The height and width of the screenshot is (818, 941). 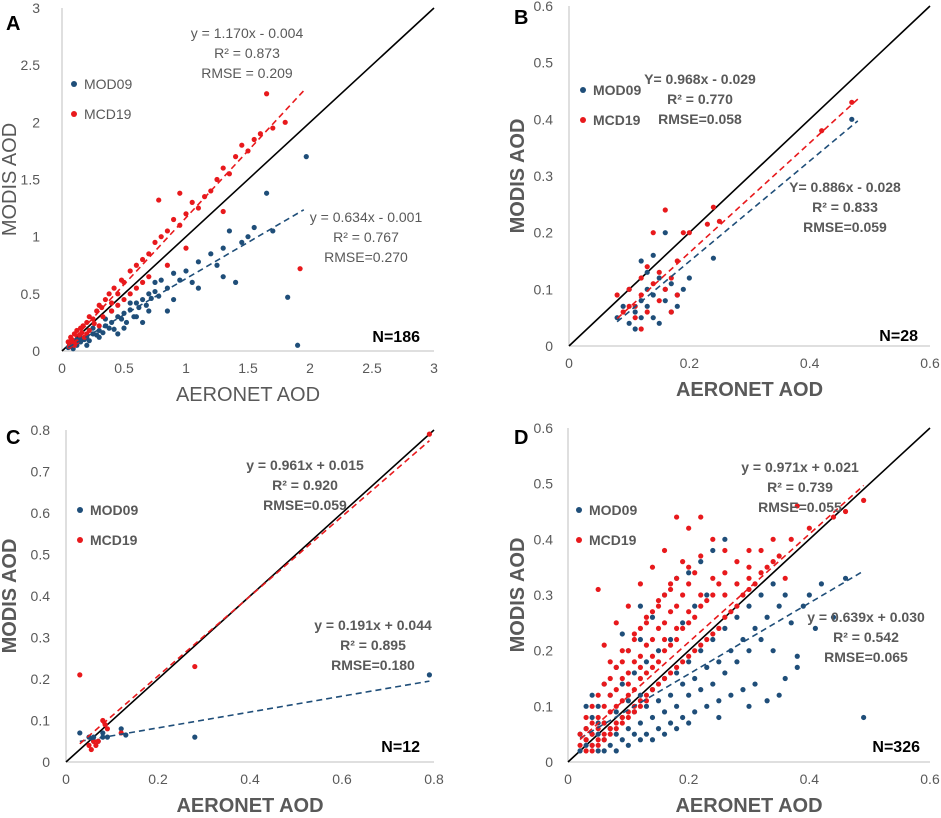 What do you see at coordinates (521, 18) in the screenshot?
I see `panel-label: B` at bounding box center [521, 18].